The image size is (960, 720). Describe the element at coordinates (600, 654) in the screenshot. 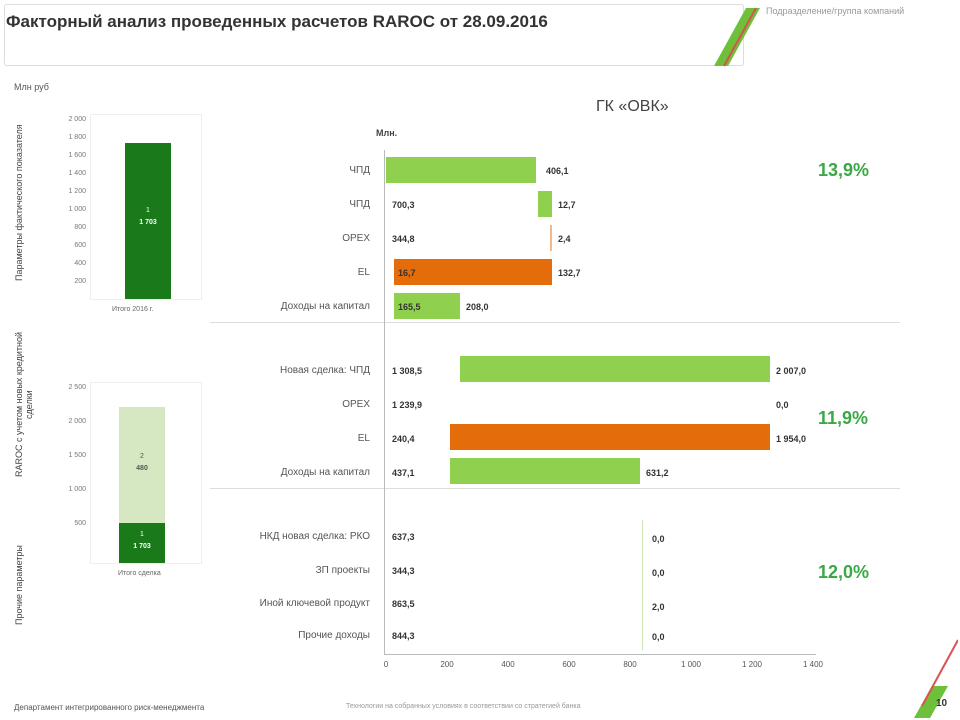

I see `x-axis-line` at that location.